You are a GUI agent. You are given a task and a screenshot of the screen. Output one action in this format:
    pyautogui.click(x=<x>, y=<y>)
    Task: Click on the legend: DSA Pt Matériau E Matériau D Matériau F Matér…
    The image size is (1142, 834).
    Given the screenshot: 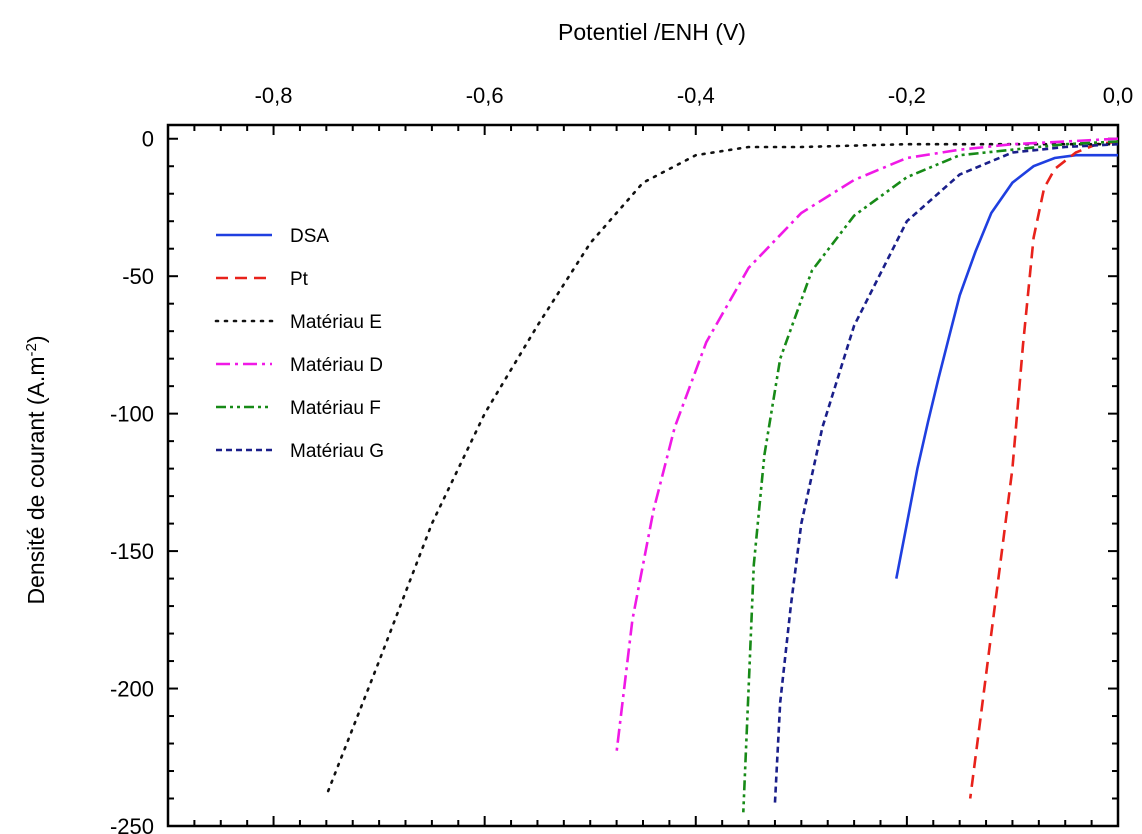 What is the action you would take?
    pyautogui.click(x=299, y=344)
    